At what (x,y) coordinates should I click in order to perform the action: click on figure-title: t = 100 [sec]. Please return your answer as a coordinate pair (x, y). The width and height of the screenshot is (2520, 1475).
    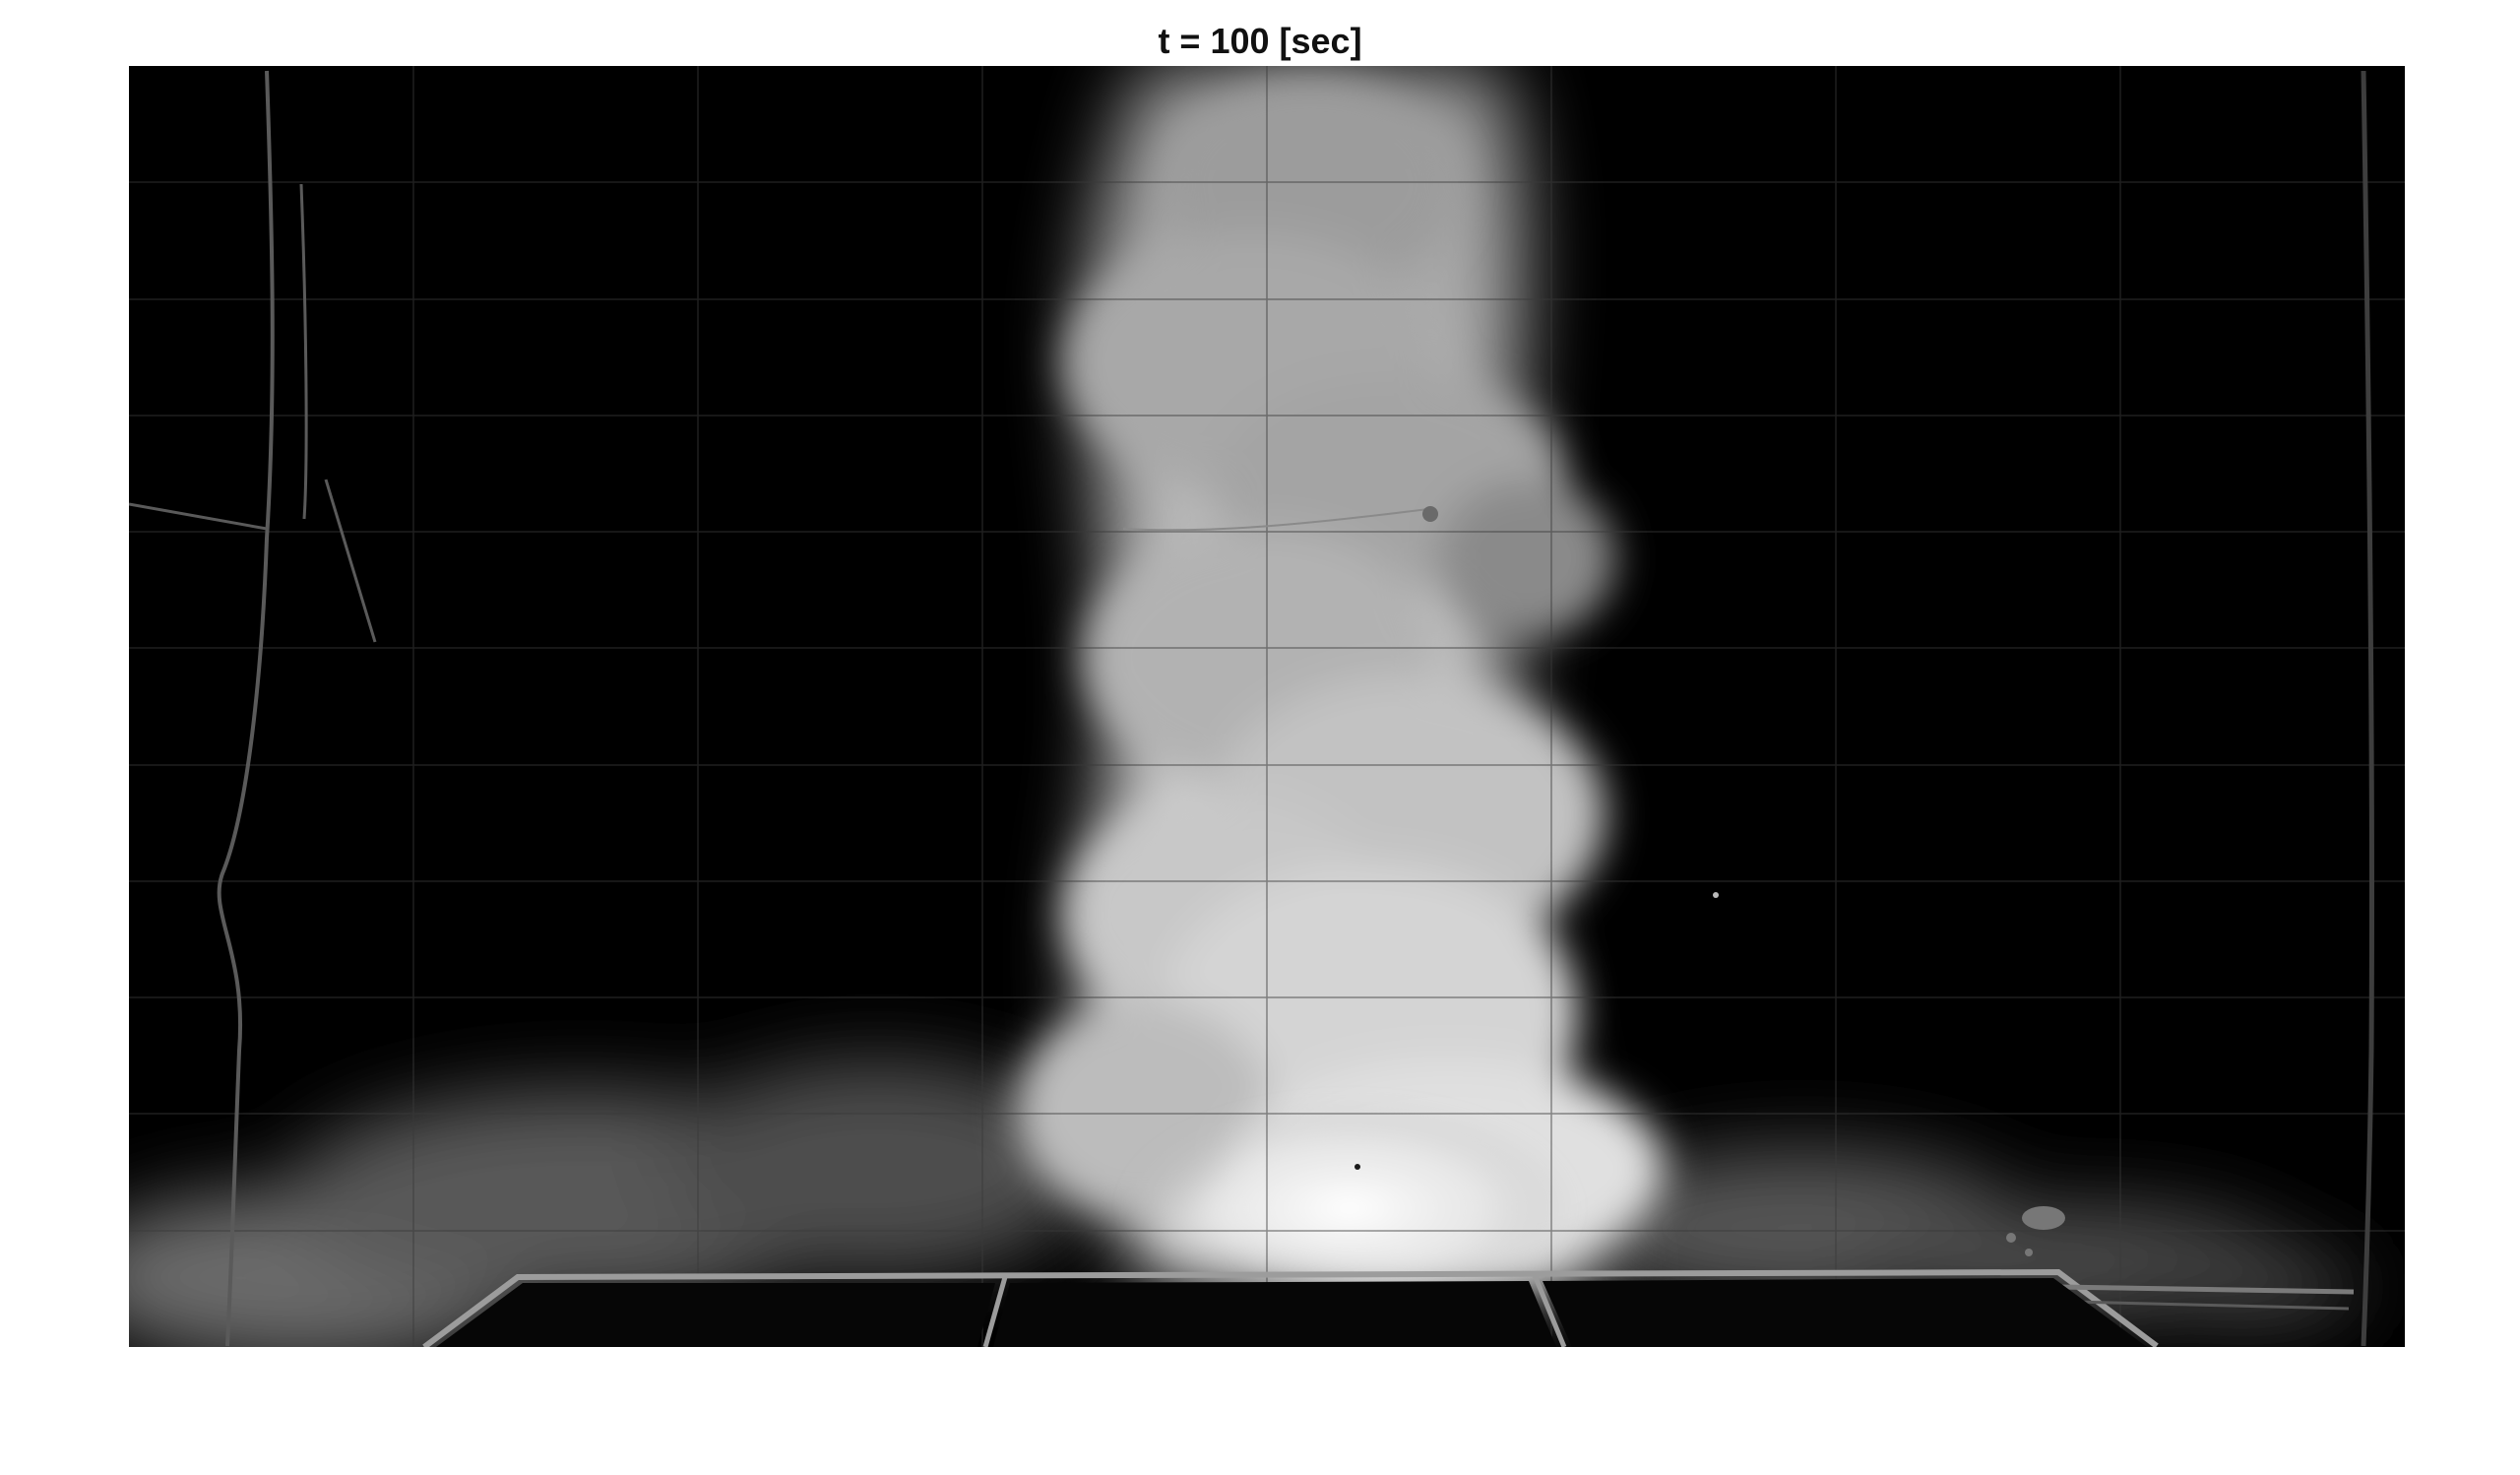
    Looking at the image, I should click on (1260, 41).